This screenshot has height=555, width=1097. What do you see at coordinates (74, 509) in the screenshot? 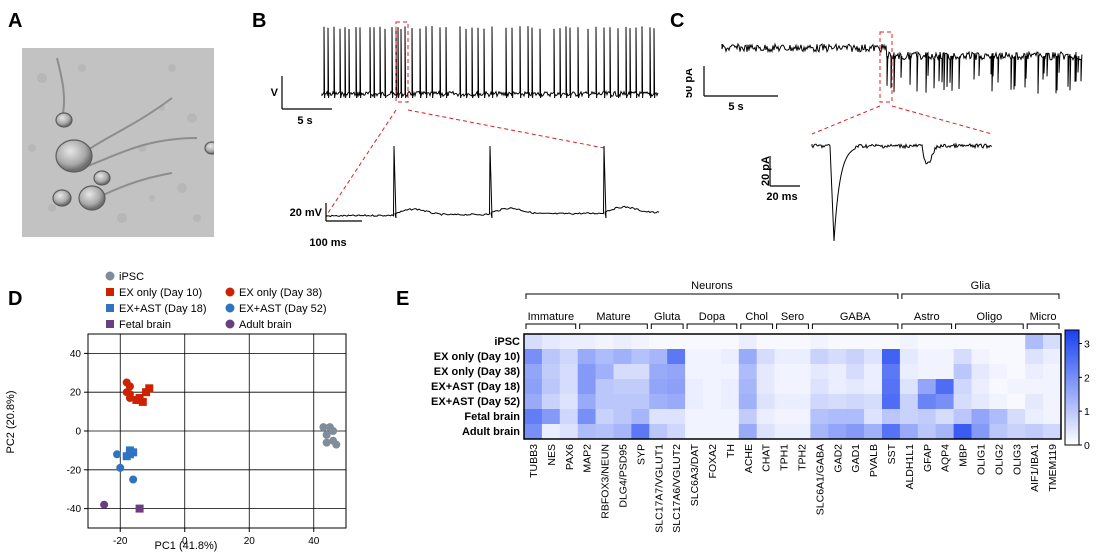
I see `pca-y-tick-label: -40` at bounding box center [74, 509].